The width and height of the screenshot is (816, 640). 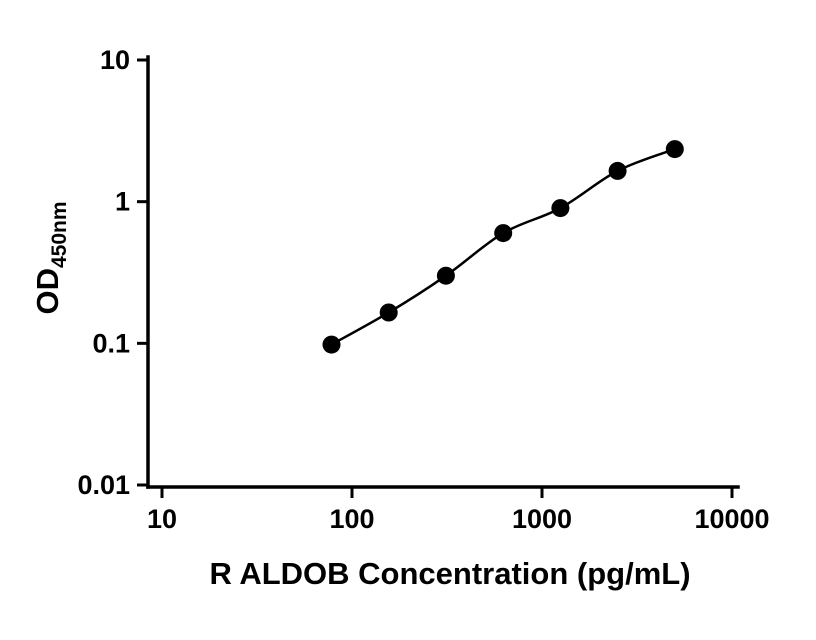 I want to click on y-axis-title: OD450nm, so click(x=50, y=257).